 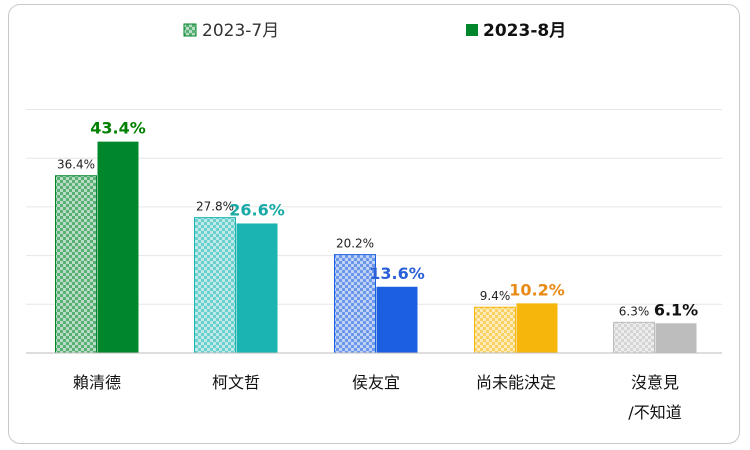 I want to click on category-label-1: 賴清德, so click(x=97, y=382).